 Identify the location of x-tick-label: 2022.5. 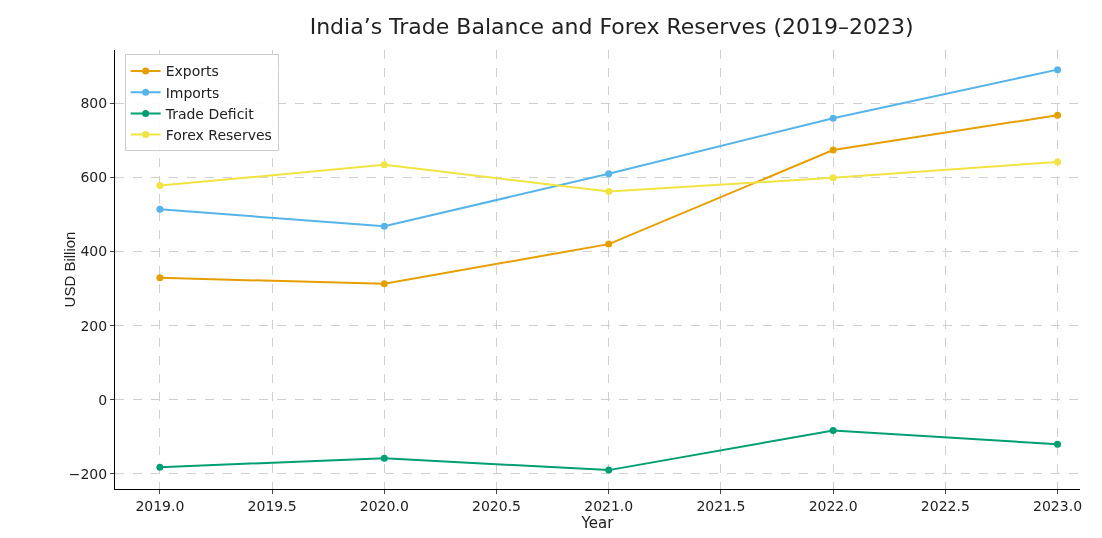
(945, 505).